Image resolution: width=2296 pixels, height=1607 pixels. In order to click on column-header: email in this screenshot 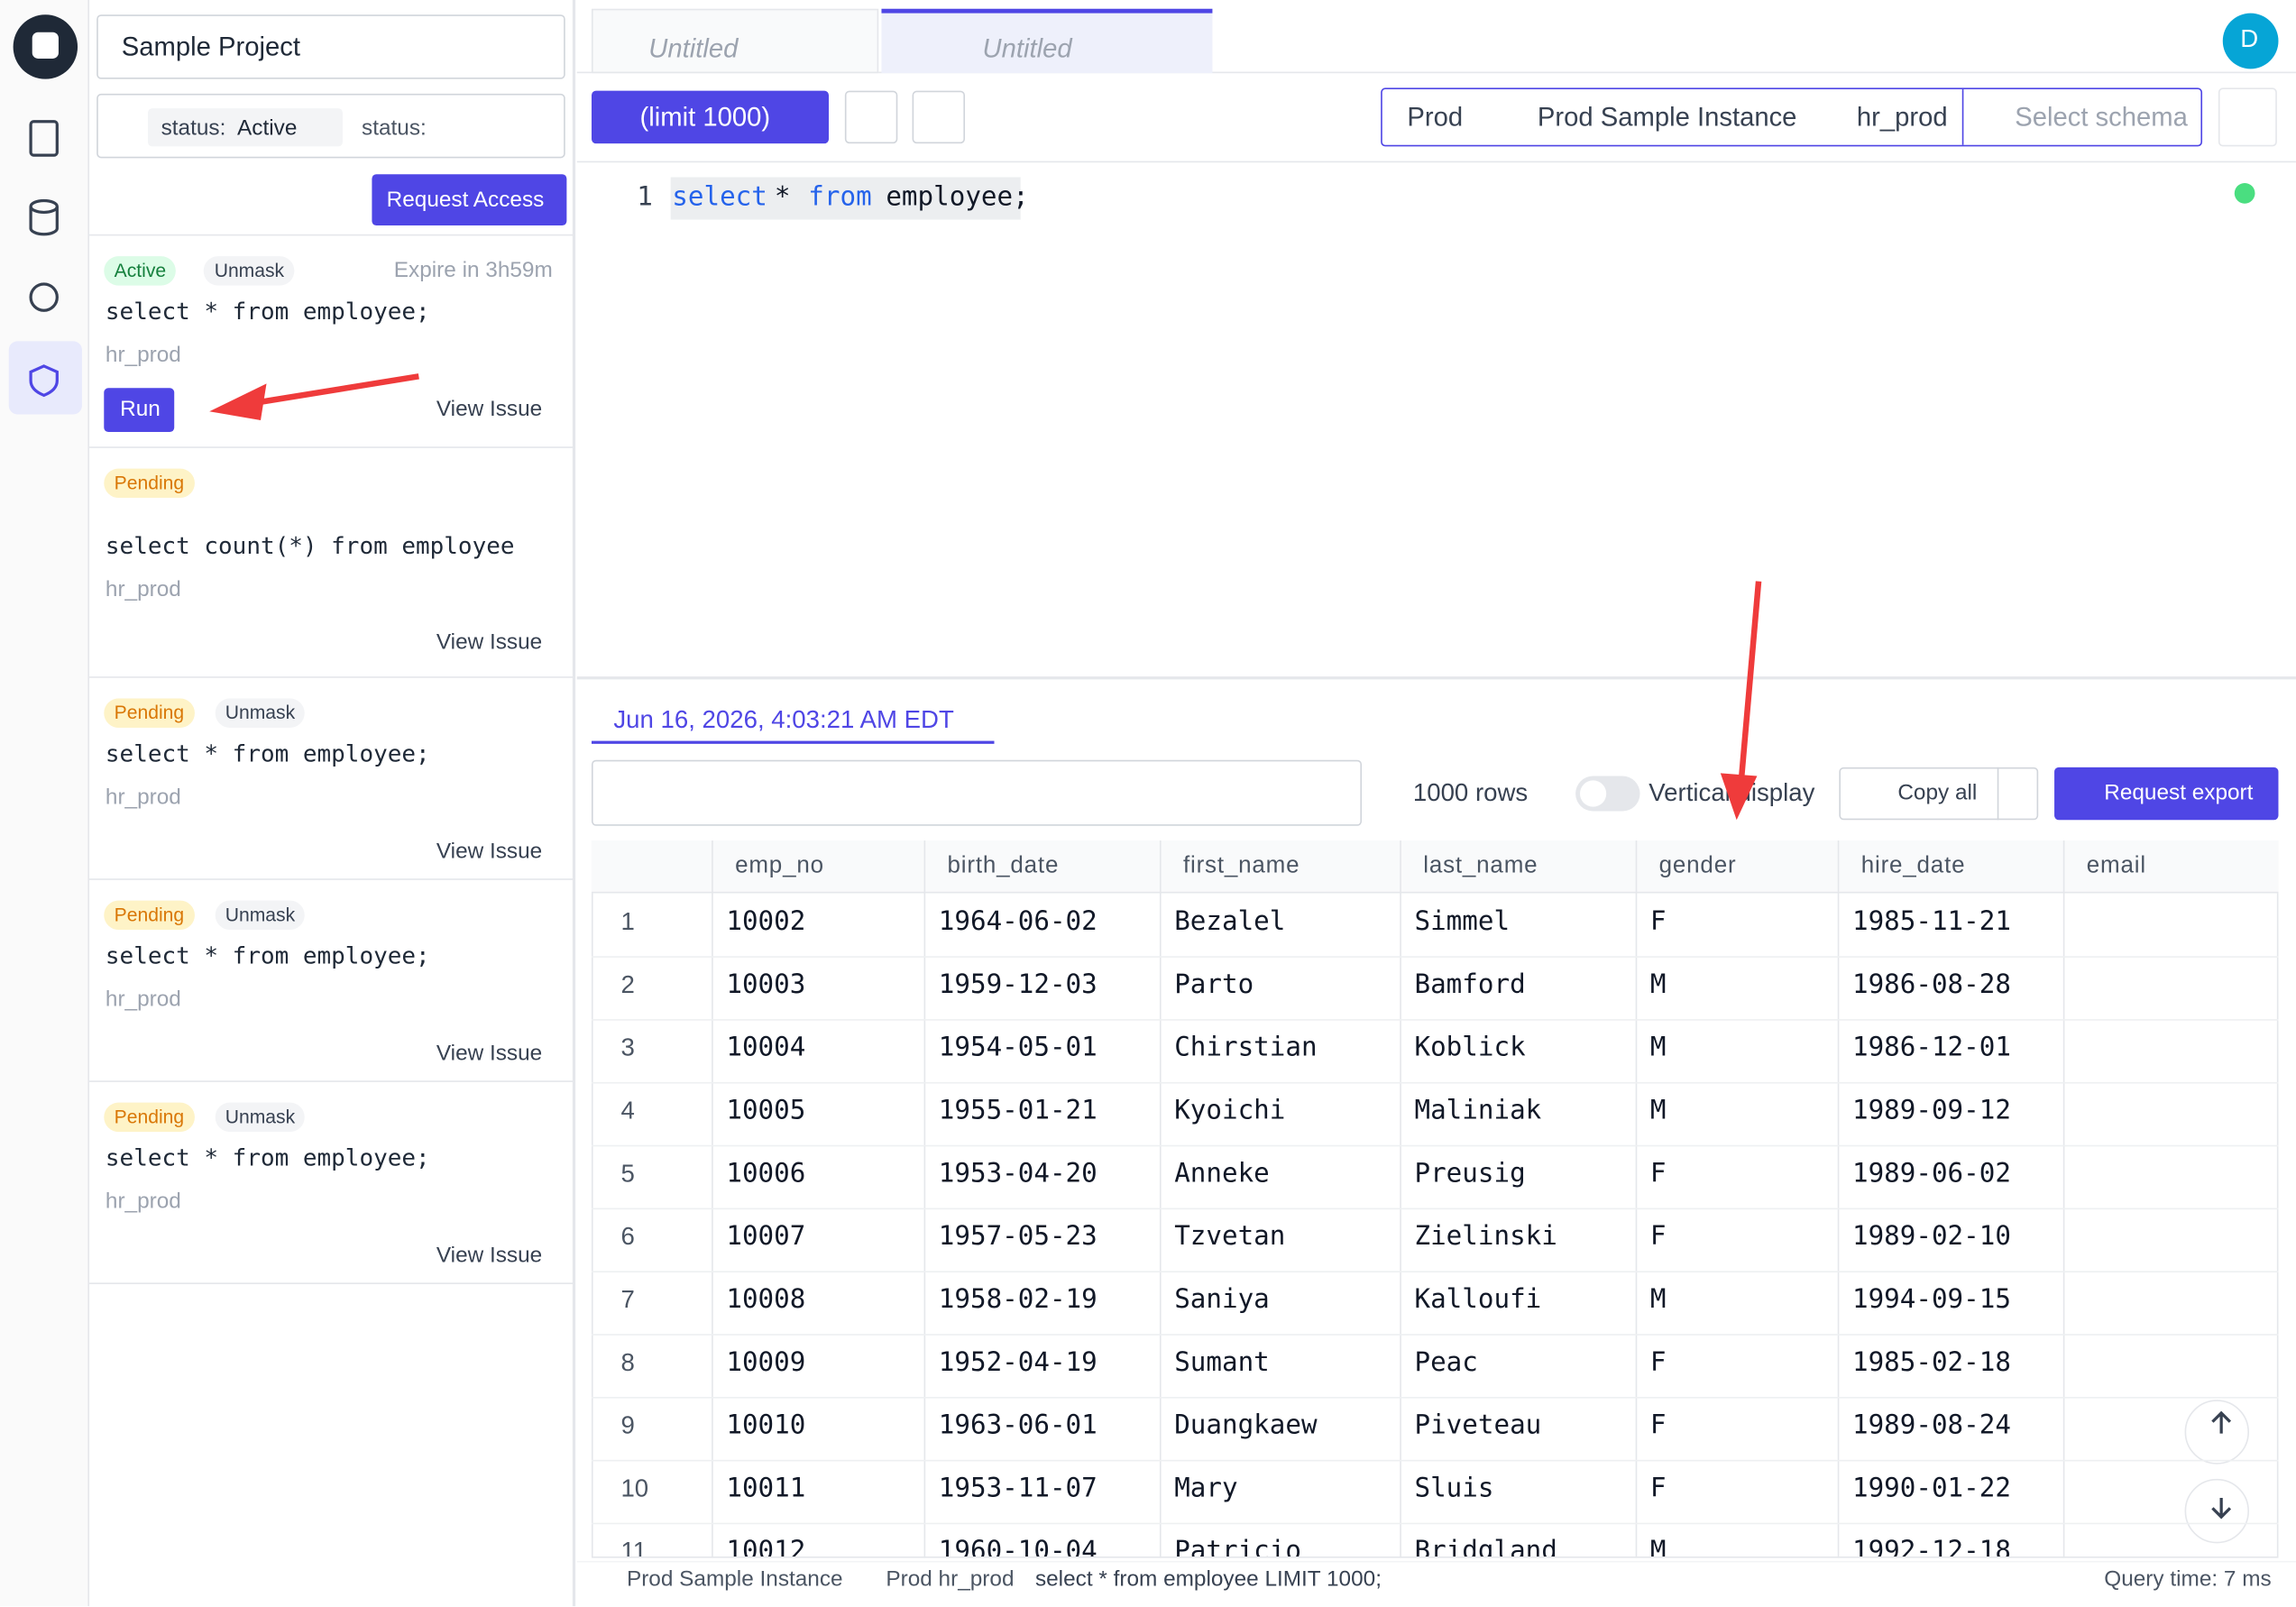, I will do `click(2116, 866)`.